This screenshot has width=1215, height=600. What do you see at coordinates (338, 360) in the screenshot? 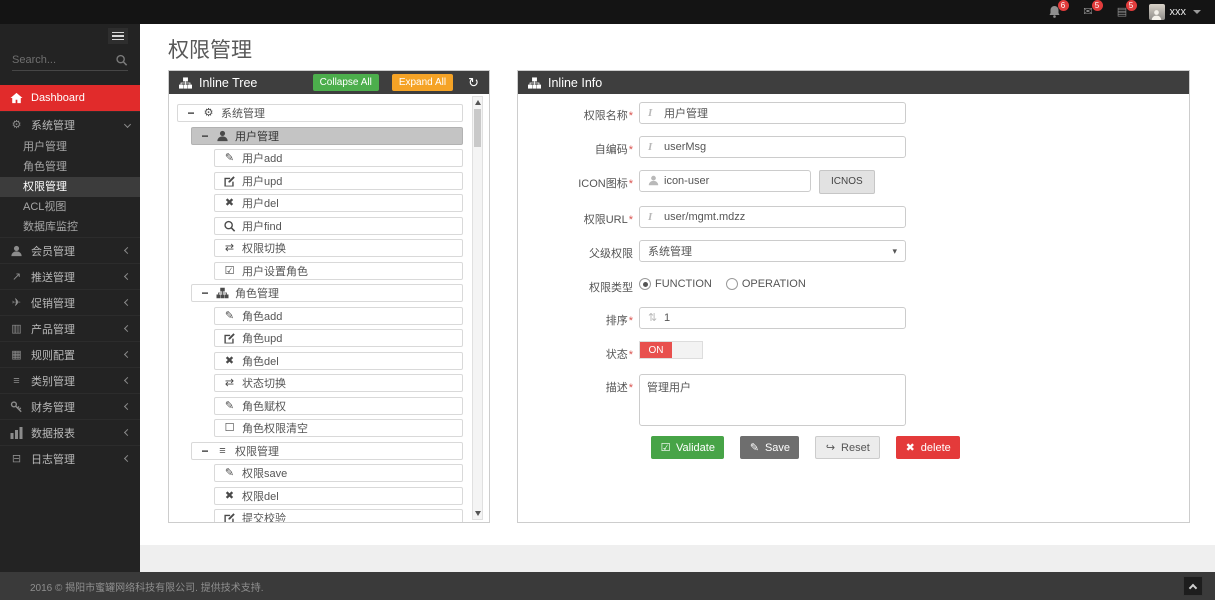
I see `tree-node: ✖ 角色del` at bounding box center [338, 360].